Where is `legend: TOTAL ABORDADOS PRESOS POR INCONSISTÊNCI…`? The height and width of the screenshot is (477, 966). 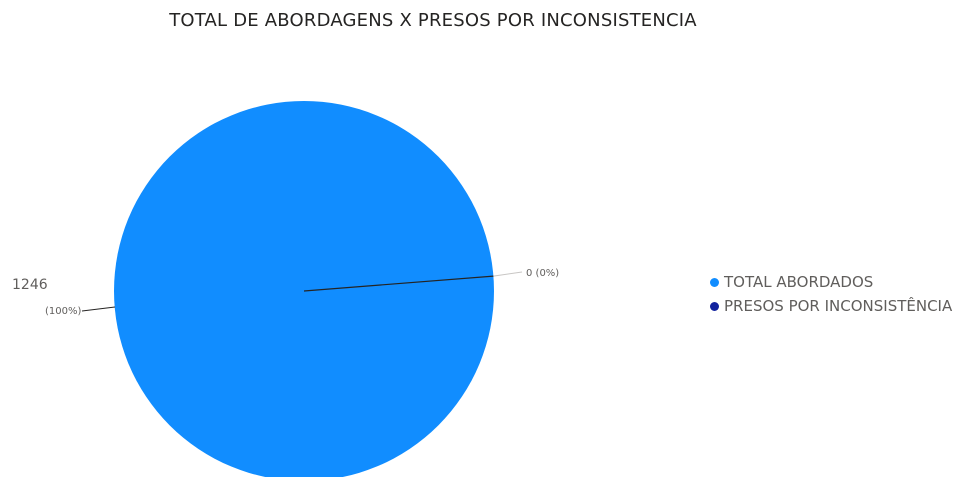 legend: TOTAL ABORDADOS PRESOS POR INCONSISTÊNCI… is located at coordinates (831, 294).